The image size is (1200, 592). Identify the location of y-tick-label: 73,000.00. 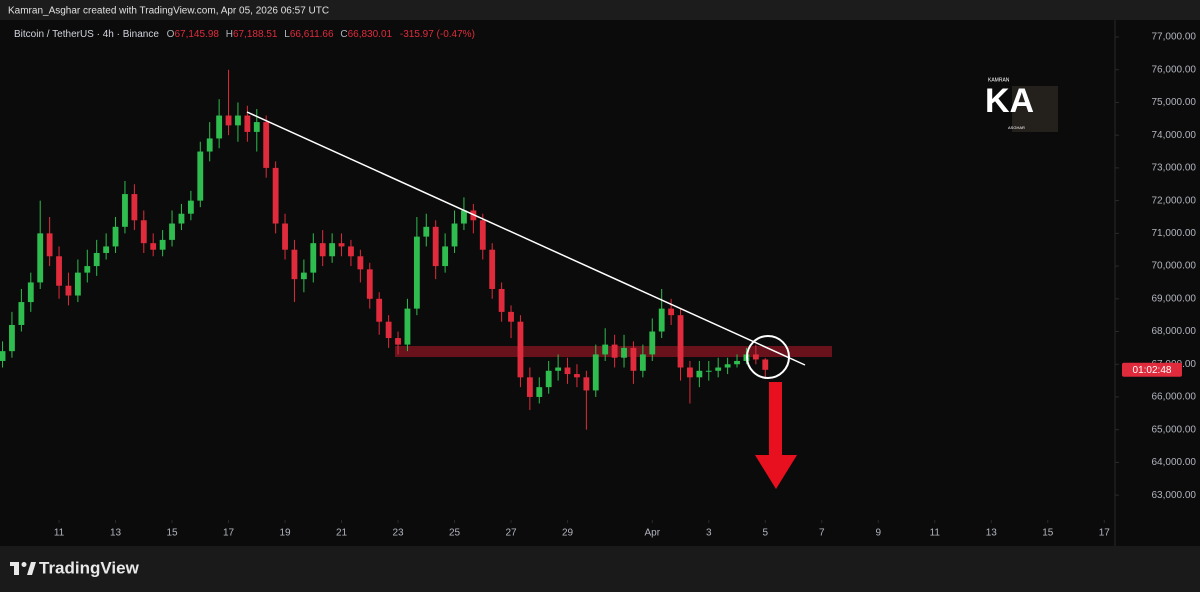
(1174, 168).